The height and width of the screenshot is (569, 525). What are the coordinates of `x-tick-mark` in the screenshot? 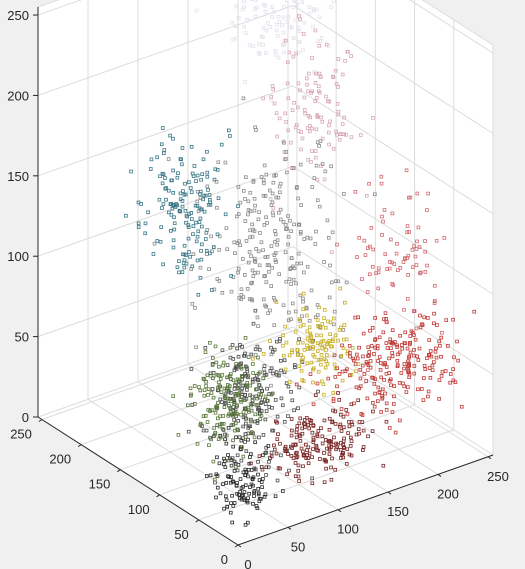 It's located at (389, 493).